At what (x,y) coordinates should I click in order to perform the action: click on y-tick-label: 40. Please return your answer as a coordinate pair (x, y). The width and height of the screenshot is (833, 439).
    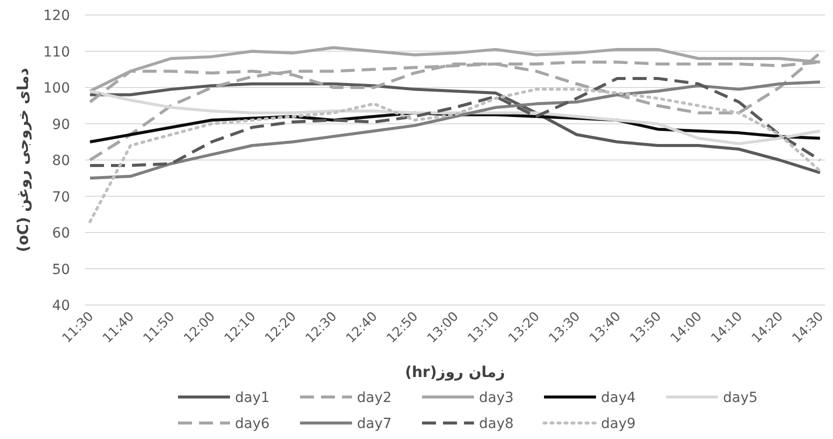
    Looking at the image, I should click on (61, 306).